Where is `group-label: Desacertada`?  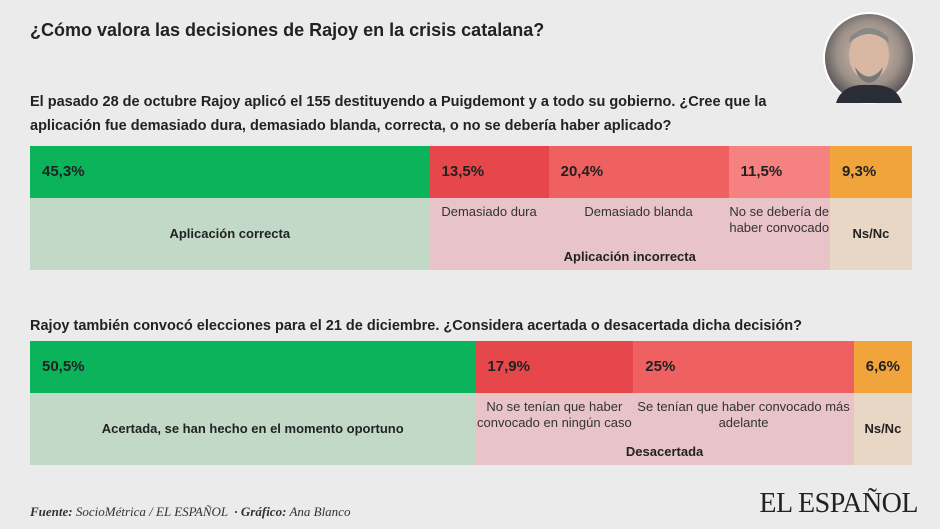 group-label: Desacertada is located at coordinates (664, 451).